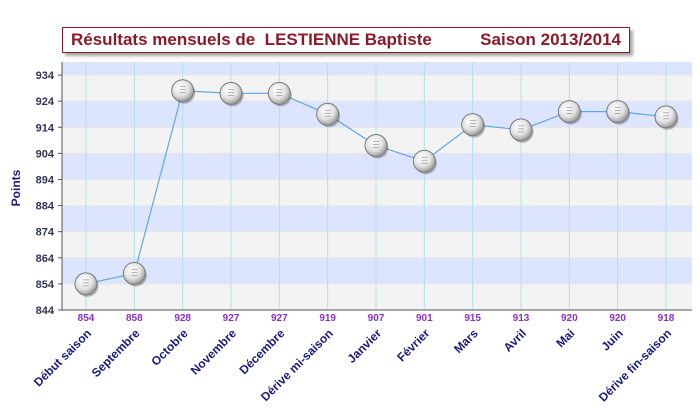 This screenshot has height=420, width=700. I want to click on value-label: 915, so click(472, 318).